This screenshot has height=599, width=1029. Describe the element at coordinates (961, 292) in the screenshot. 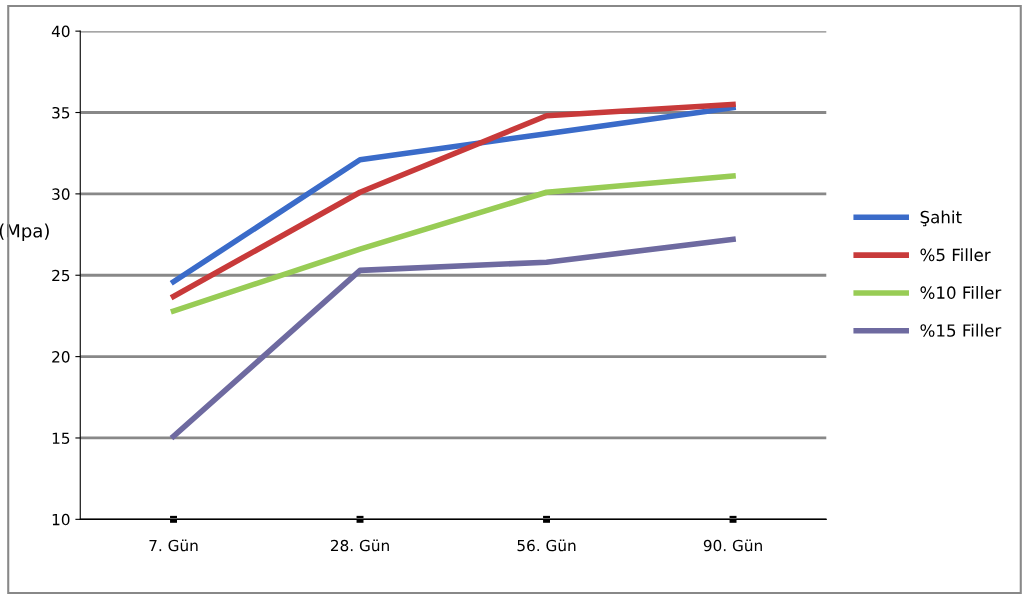

I see `legend-label: %10 Filler` at that location.